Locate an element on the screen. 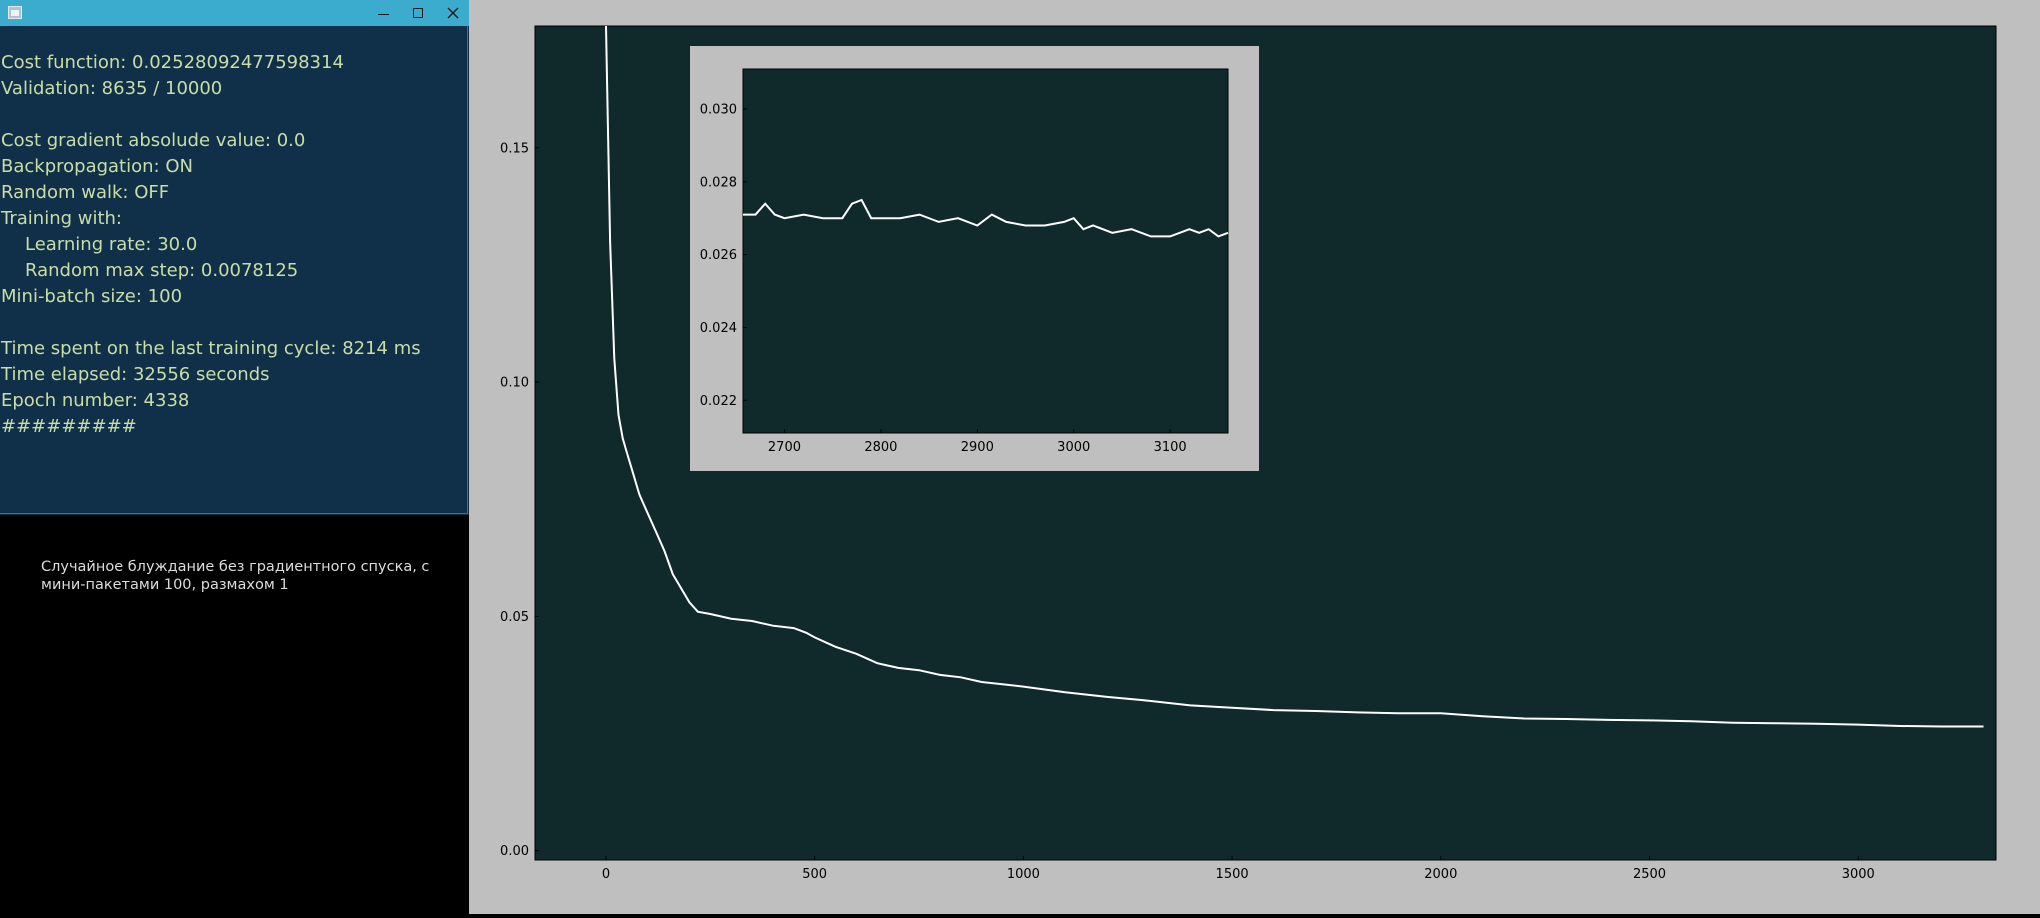 This screenshot has height=918, width=2040. main-y-tick-label: 0.05 is located at coordinates (514, 617).